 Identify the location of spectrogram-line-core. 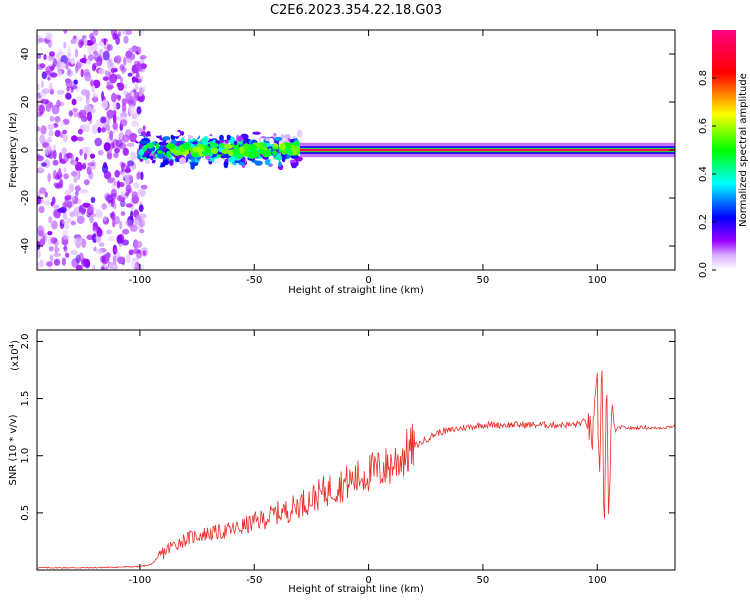
(487, 150).